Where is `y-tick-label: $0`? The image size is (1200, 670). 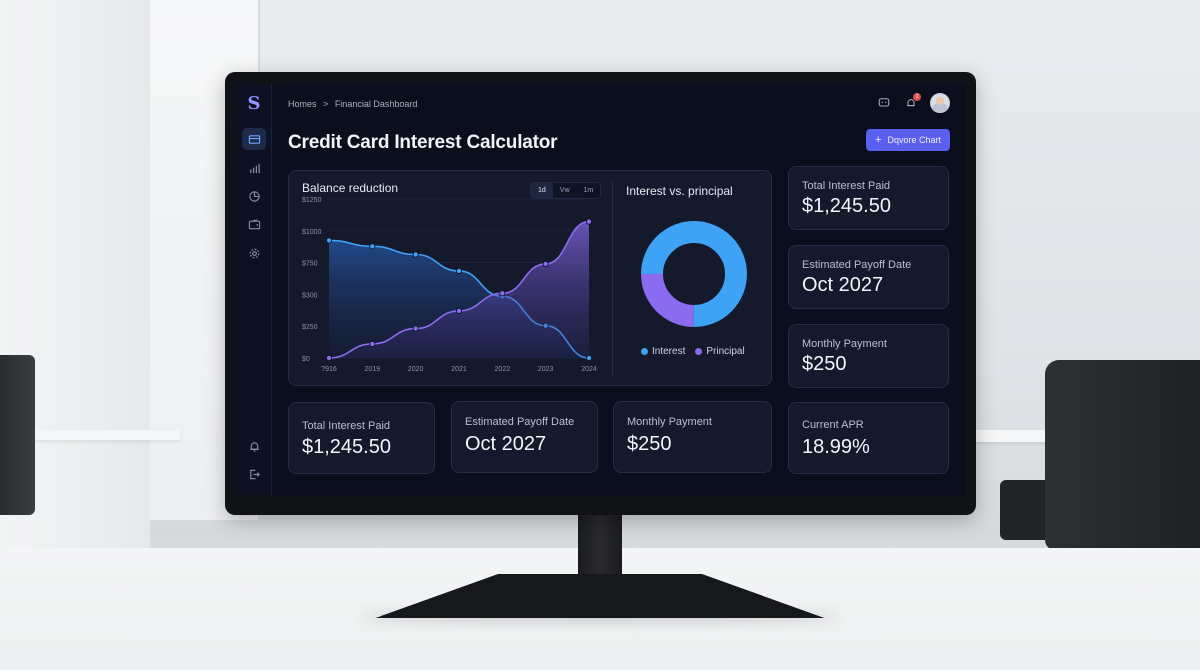
y-tick-label: $0 is located at coordinates (306, 359).